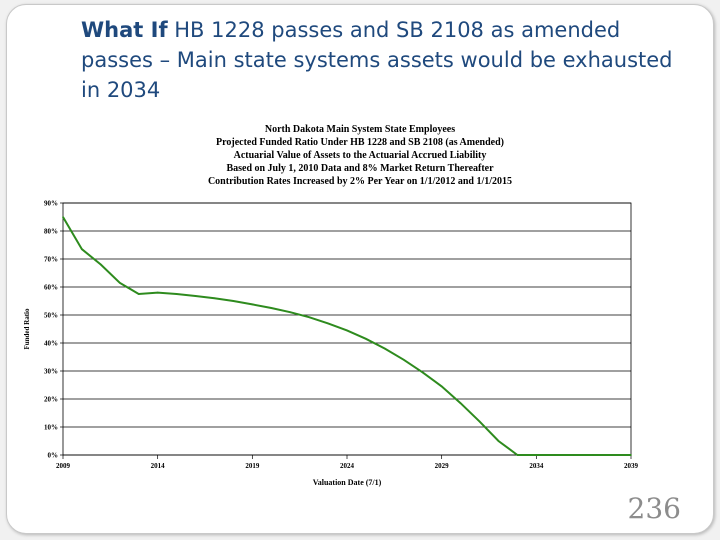 The image size is (720, 540). What do you see at coordinates (51, 232) in the screenshot?
I see `y-tick-label: 80%` at bounding box center [51, 232].